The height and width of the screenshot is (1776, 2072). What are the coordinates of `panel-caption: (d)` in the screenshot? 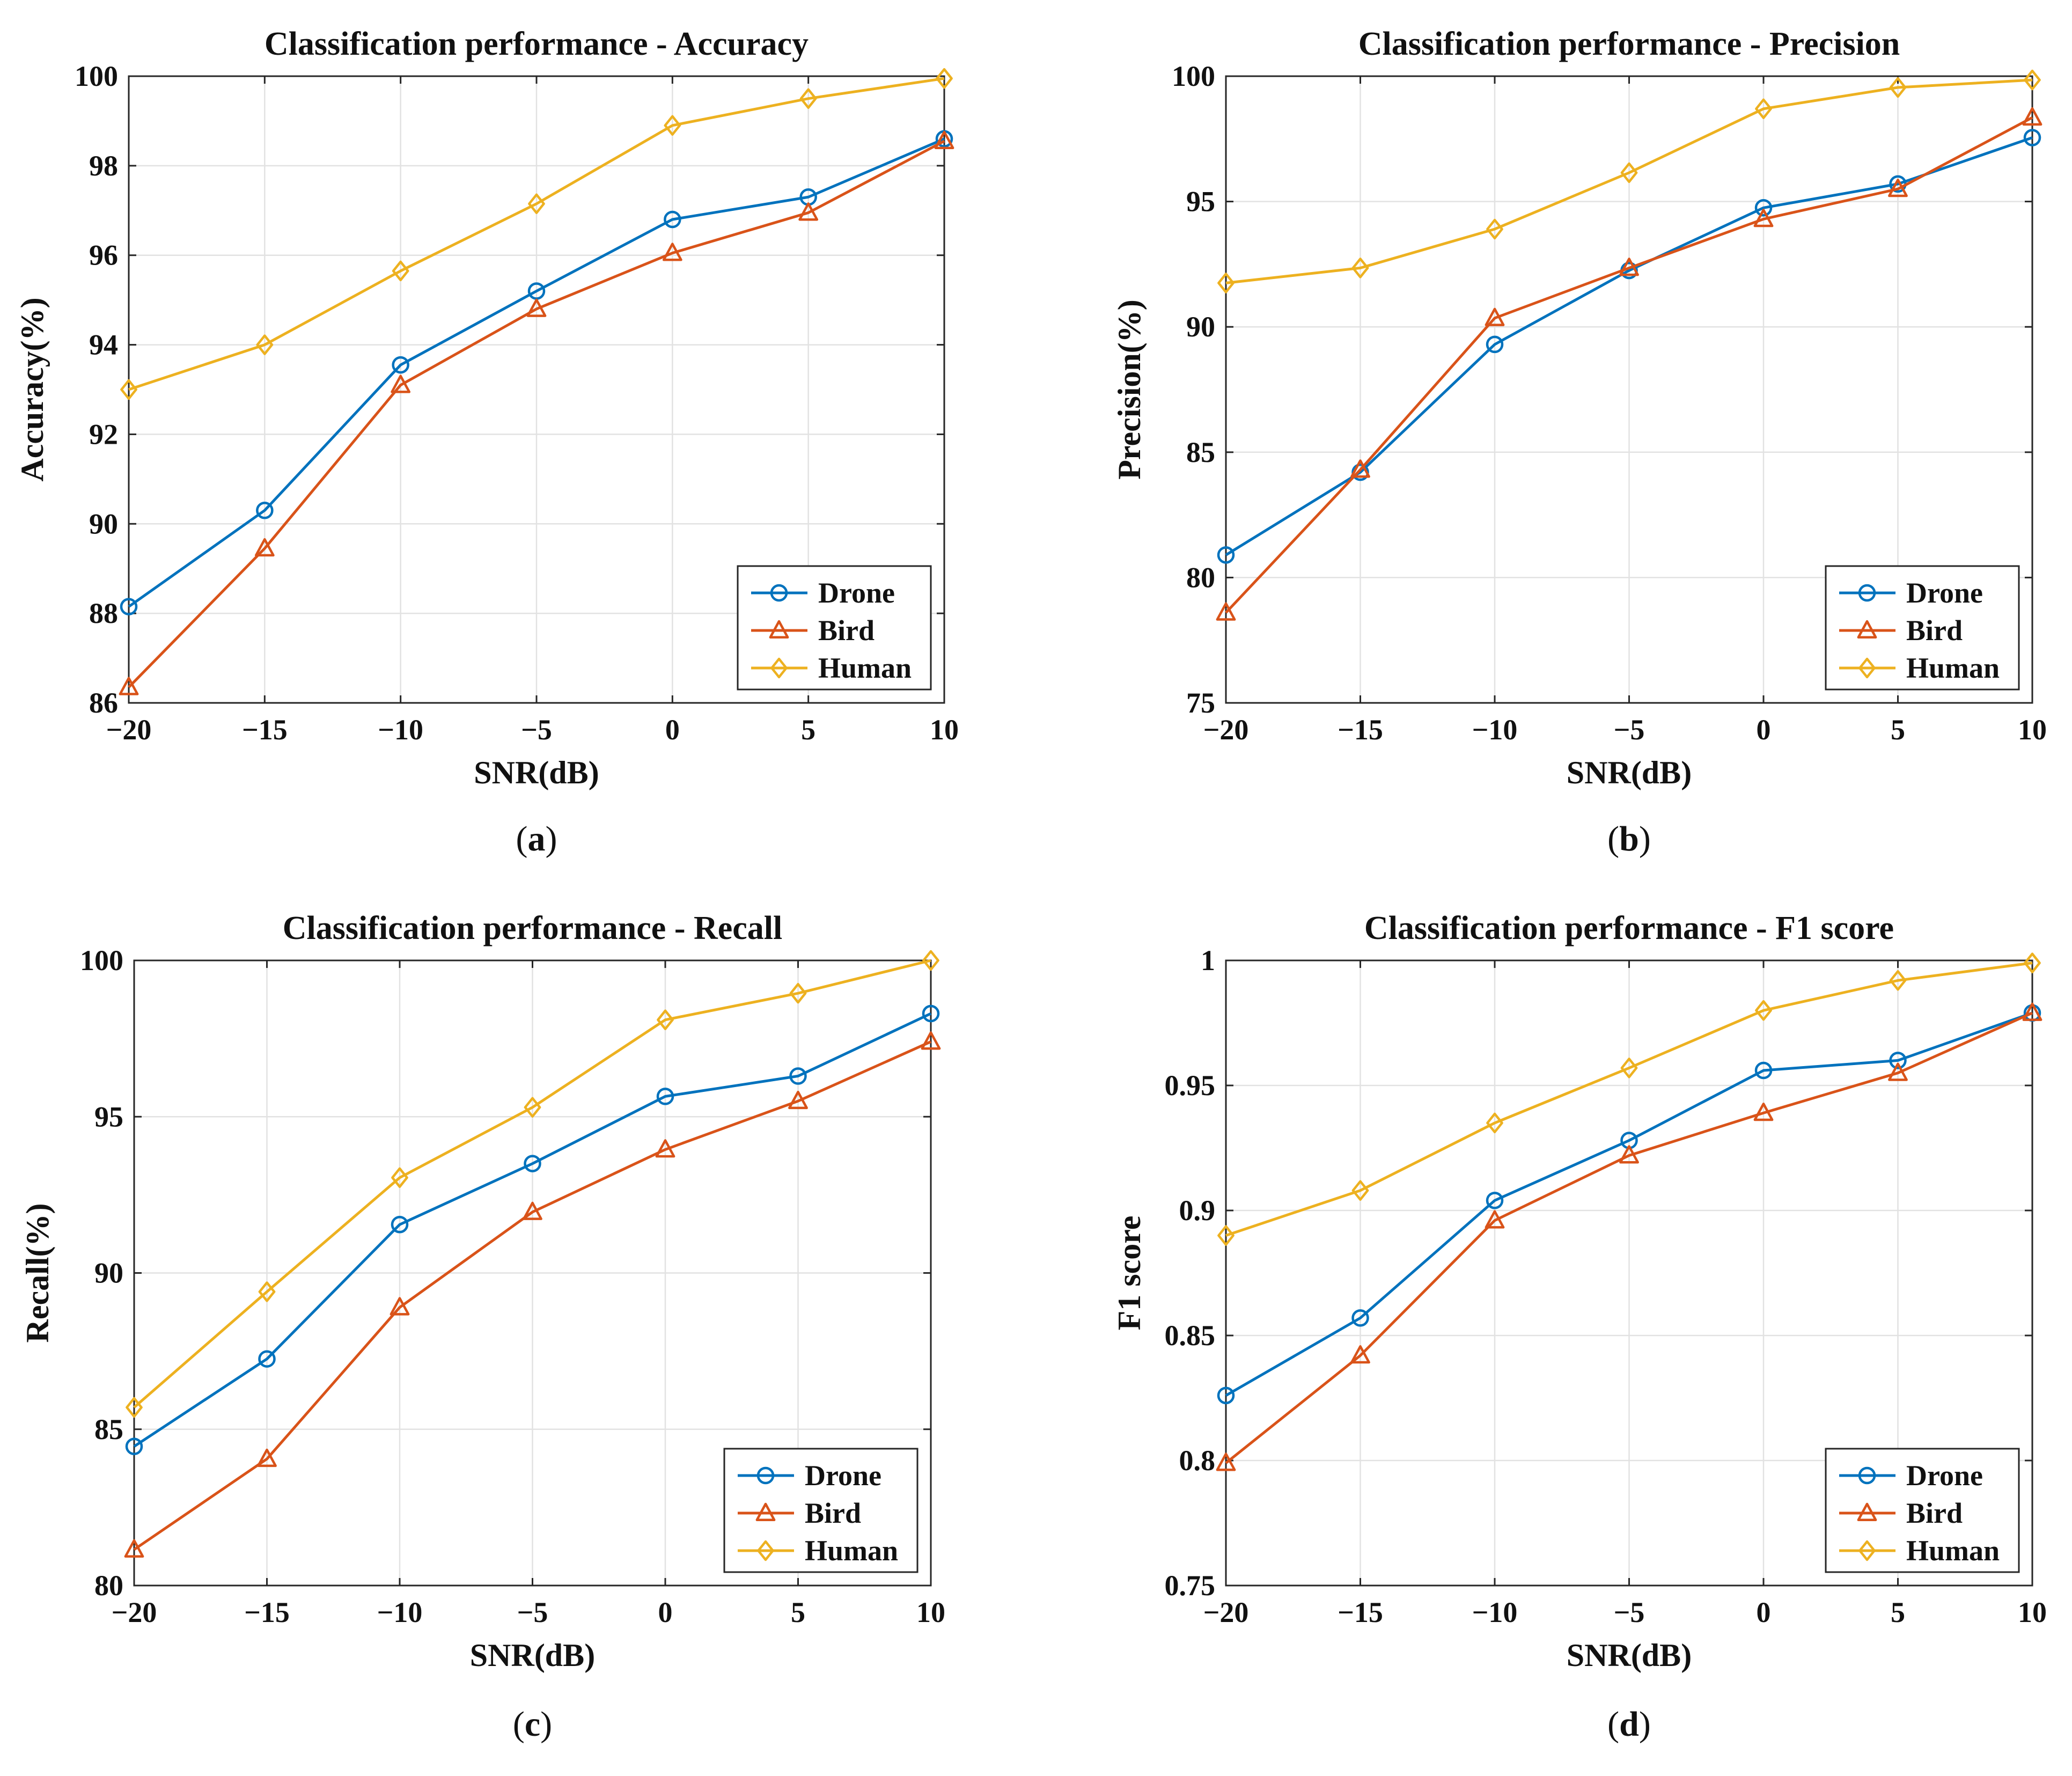 It's located at (1629, 1724).